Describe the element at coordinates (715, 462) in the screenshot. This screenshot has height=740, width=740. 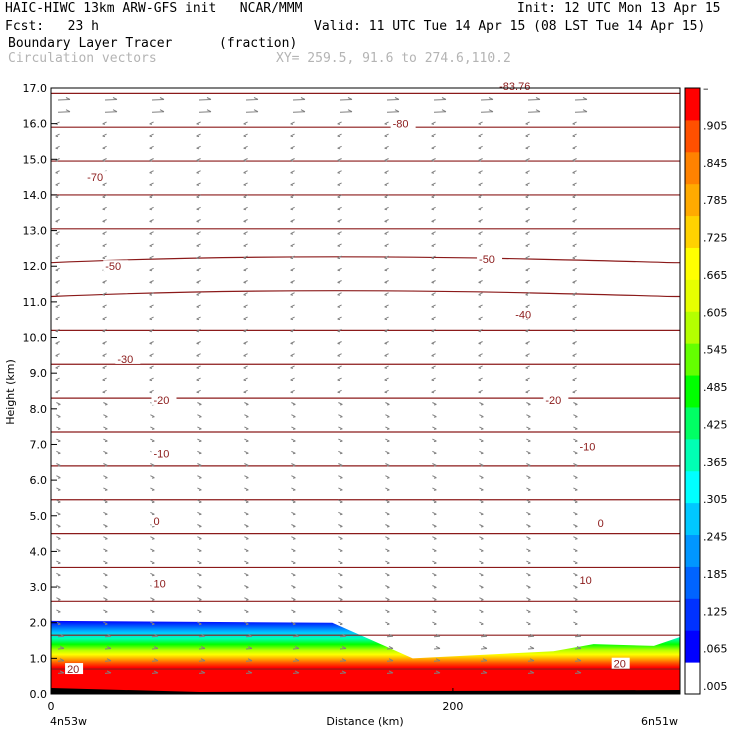
I see `colorbar-label: .365` at that location.